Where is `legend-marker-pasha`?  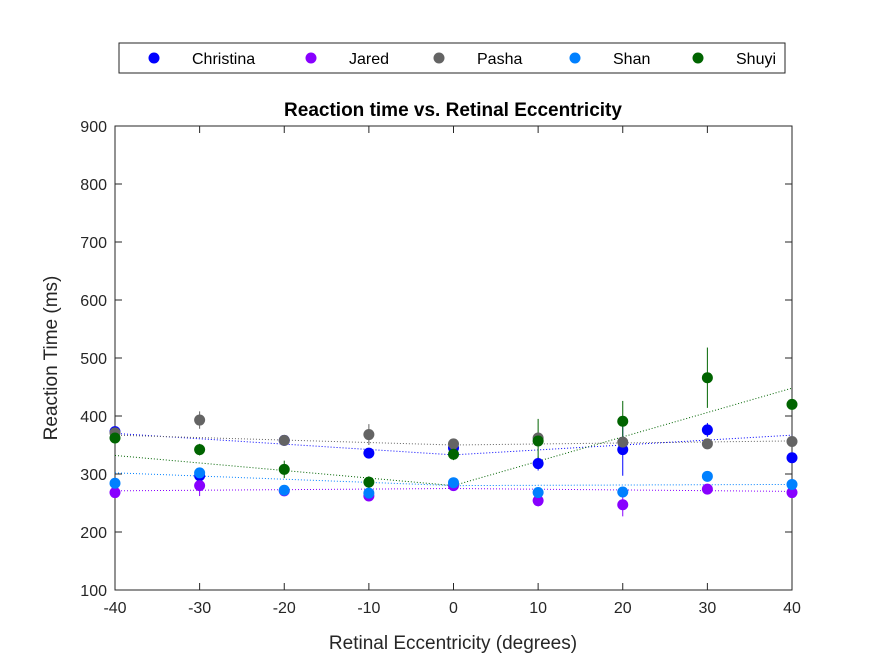
legend-marker-pasha is located at coordinates (439, 58).